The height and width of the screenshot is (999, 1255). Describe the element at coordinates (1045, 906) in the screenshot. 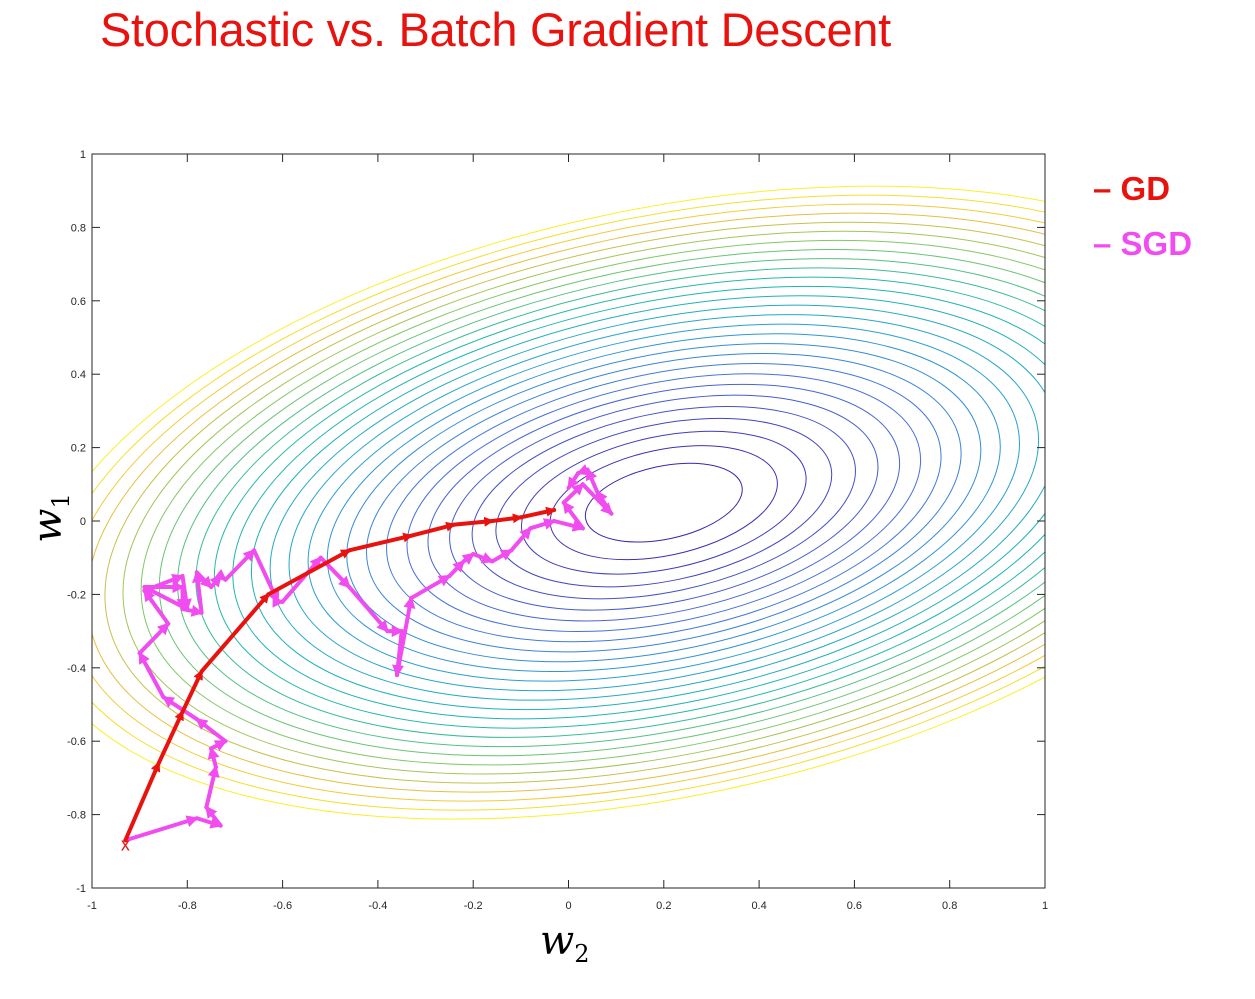

I see `x-tick-label: 1` at that location.